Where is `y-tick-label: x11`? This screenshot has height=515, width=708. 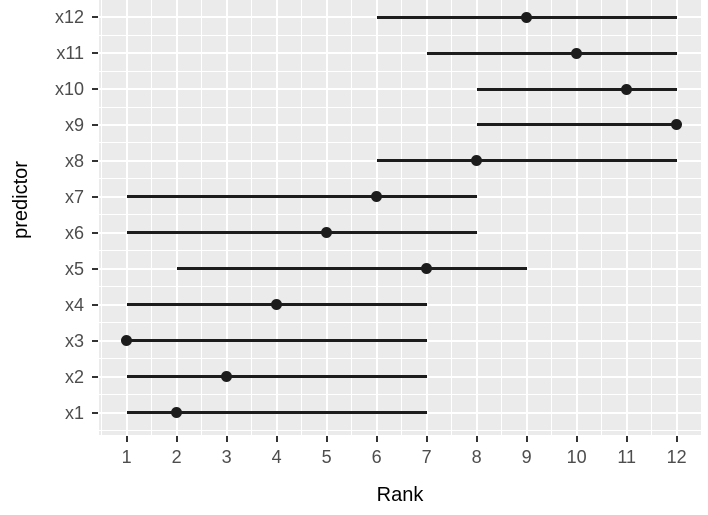 y-tick-label: x11 is located at coordinates (70, 53).